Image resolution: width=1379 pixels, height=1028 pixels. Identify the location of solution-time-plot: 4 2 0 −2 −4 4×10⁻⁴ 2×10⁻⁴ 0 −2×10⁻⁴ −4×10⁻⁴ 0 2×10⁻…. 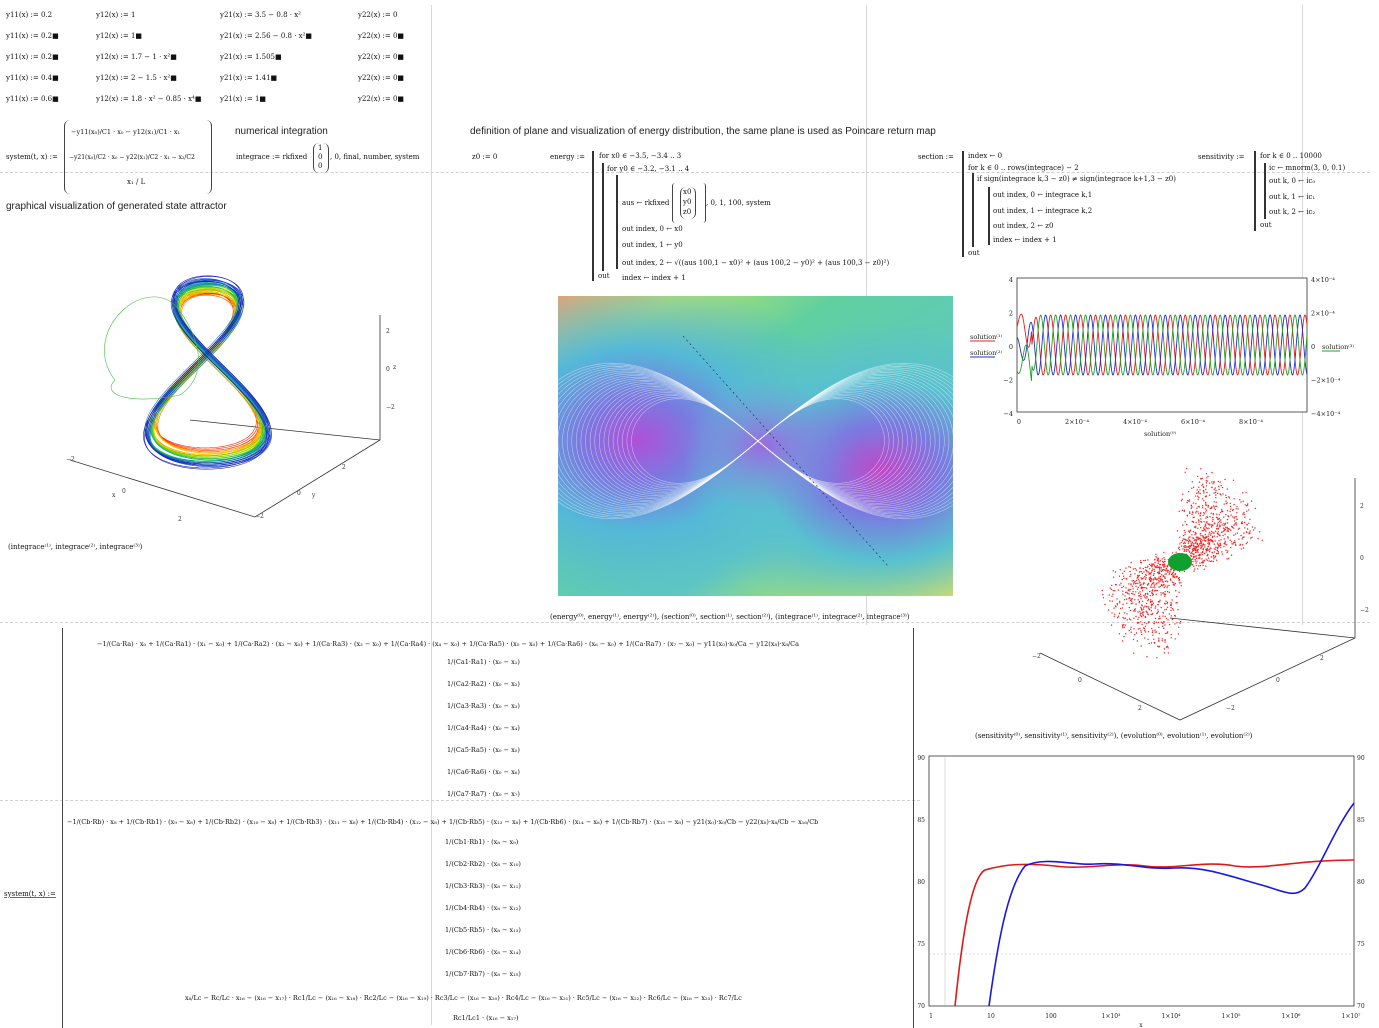
(1167, 356).